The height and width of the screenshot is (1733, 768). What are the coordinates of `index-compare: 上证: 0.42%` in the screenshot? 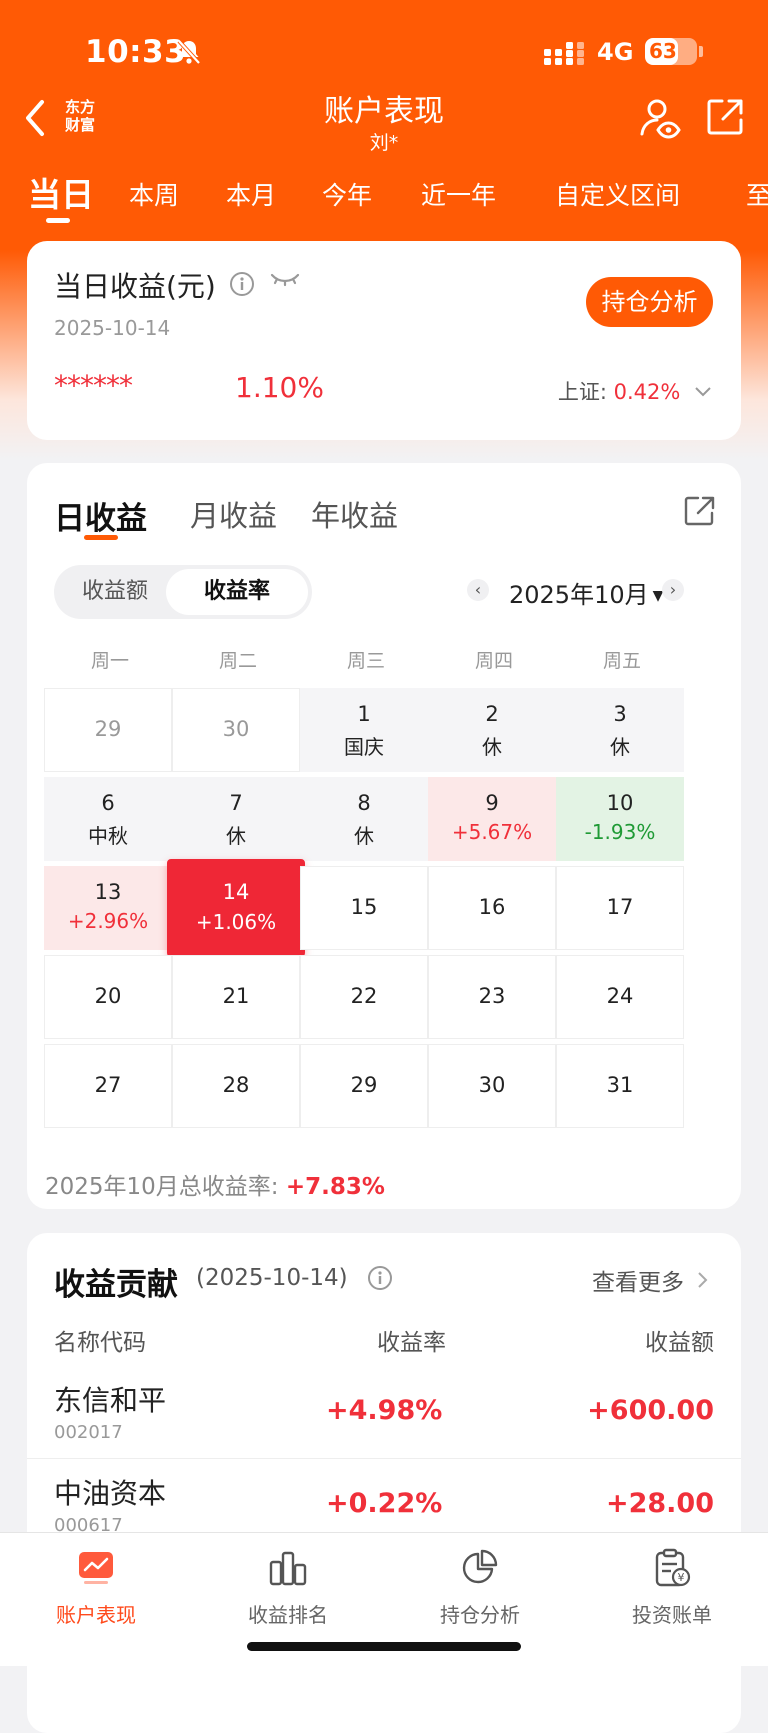 It's located at (635, 391).